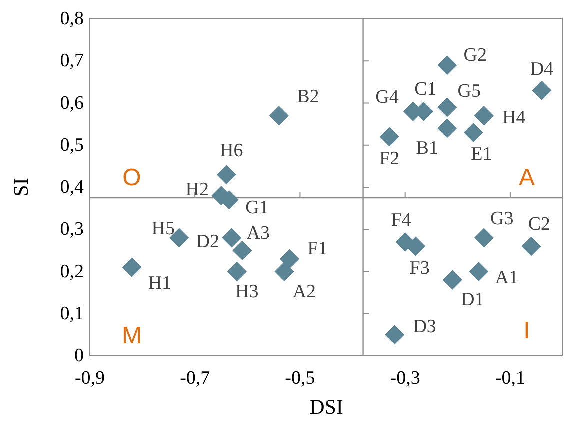 The width and height of the screenshot is (568, 425). I want to click on series-label: D3, so click(424, 327).